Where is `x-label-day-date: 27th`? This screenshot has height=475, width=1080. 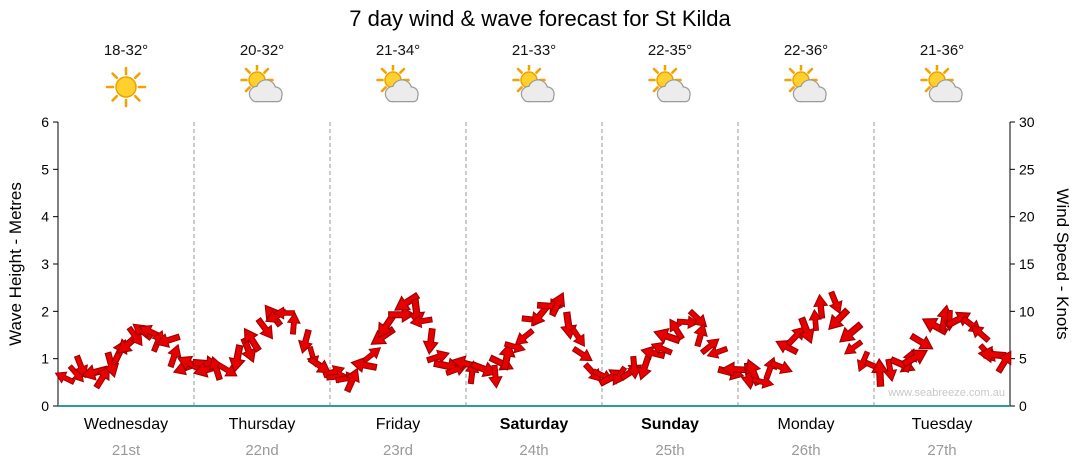 x-label-day-date: 27th is located at coordinates (942, 450).